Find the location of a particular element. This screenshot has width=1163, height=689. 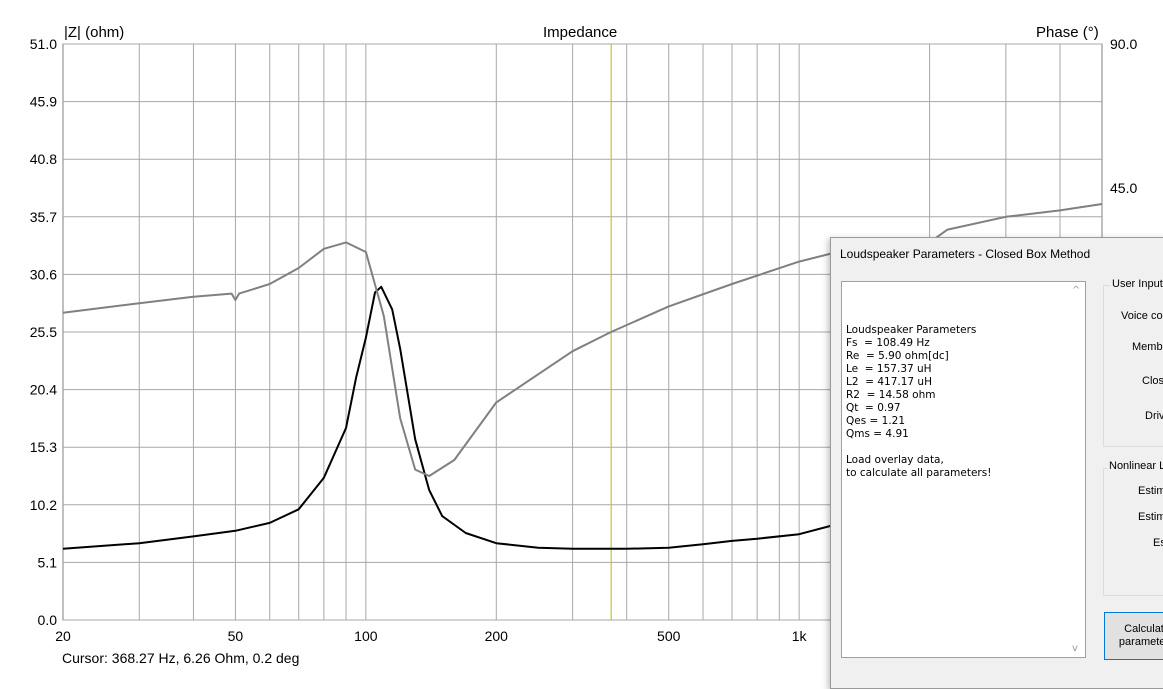

x-tick-label: 100 is located at coordinates (366, 636).